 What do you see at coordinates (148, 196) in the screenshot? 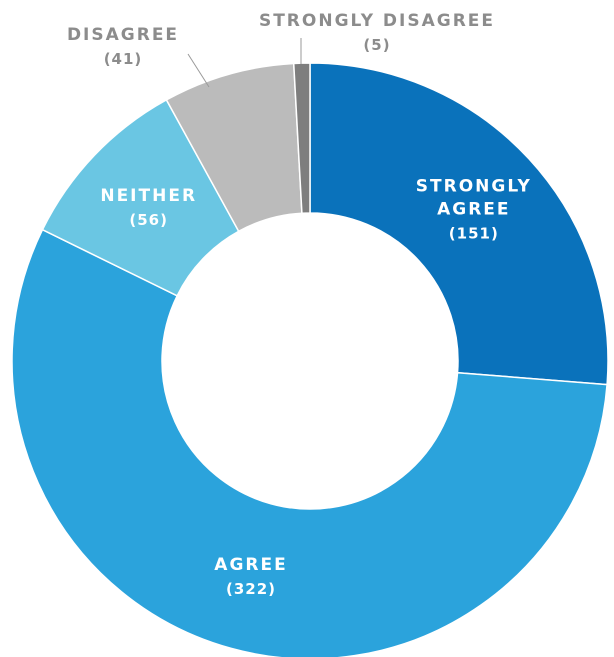
I see `slice-label-neither: NEITHER` at bounding box center [148, 196].